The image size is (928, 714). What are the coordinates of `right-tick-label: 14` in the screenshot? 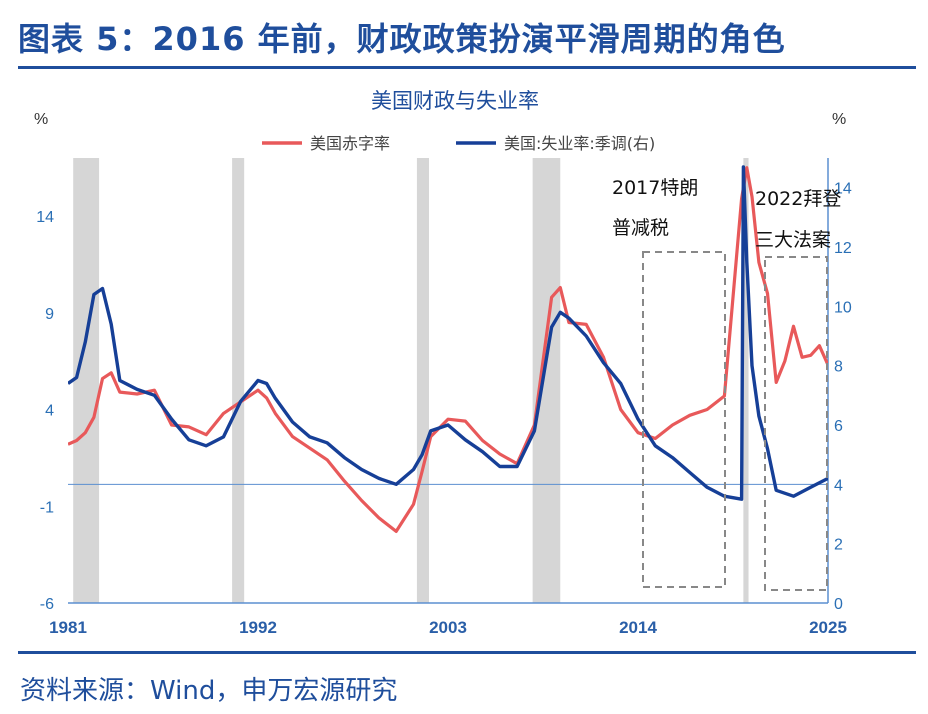 It's located at (843, 189).